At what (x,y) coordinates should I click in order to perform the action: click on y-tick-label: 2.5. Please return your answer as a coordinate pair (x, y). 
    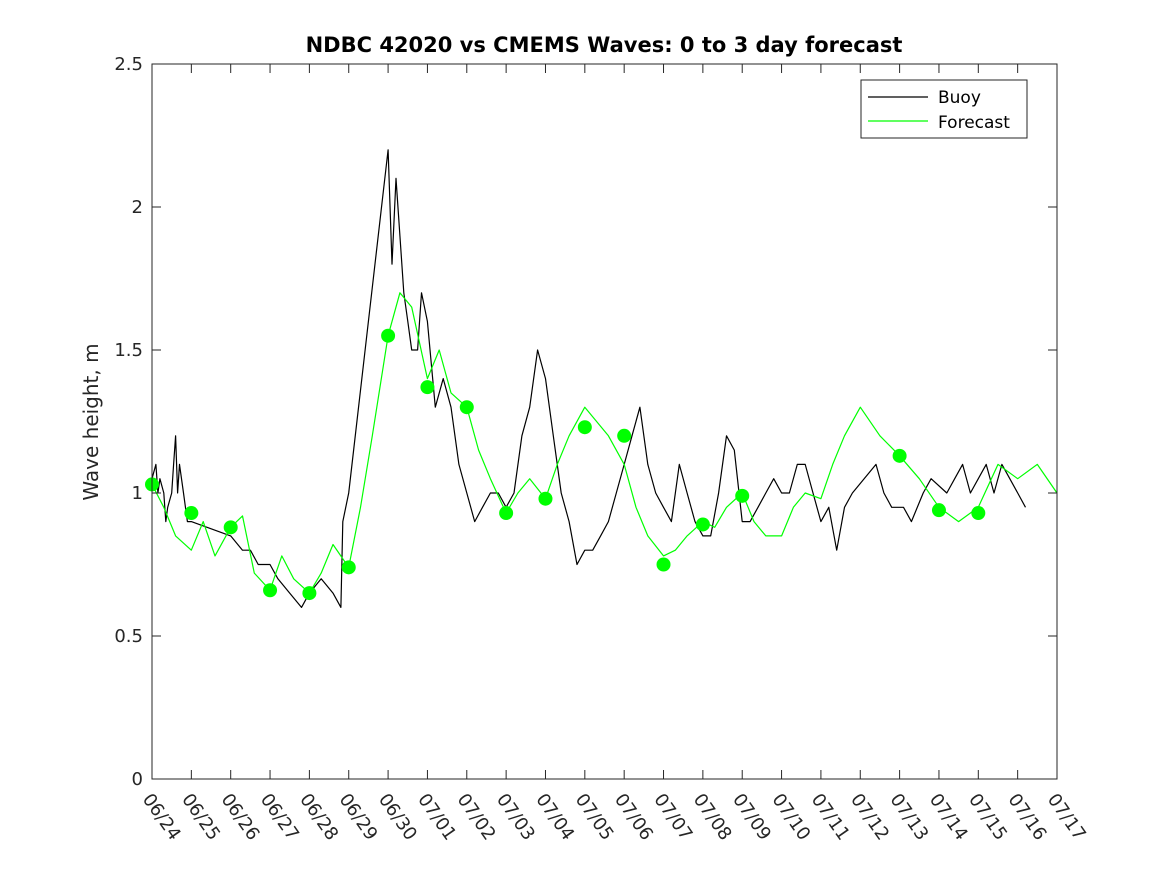
    Looking at the image, I should click on (128, 64).